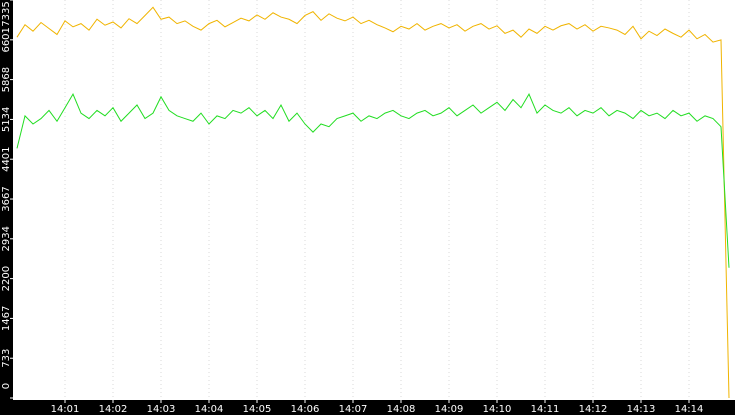  What do you see at coordinates (113, 409) in the screenshot?
I see `x-tick-label: 14:02` at bounding box center [113, 409].